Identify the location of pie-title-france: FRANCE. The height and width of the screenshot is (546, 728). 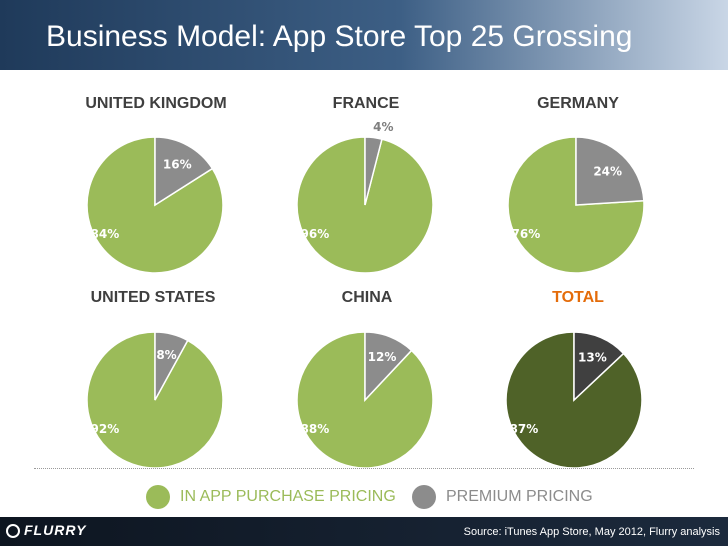
(366, 103).